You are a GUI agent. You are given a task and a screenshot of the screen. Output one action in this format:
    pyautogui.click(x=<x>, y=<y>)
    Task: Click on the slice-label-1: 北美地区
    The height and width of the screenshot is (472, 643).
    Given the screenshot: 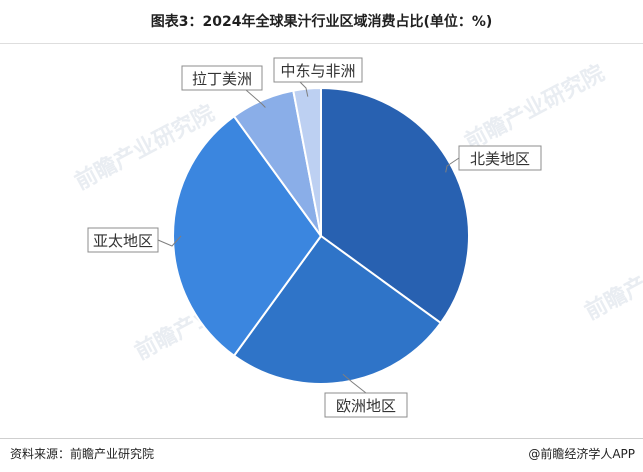 What is the action you would take?
    pyautogui.click(x=500, y=159)
    